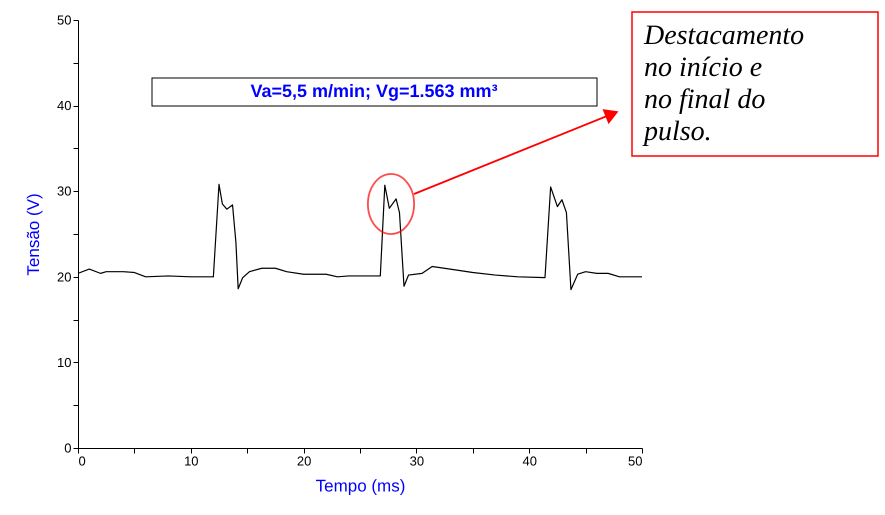  I want to click on x-tick-label: 50, so click(635, 461).